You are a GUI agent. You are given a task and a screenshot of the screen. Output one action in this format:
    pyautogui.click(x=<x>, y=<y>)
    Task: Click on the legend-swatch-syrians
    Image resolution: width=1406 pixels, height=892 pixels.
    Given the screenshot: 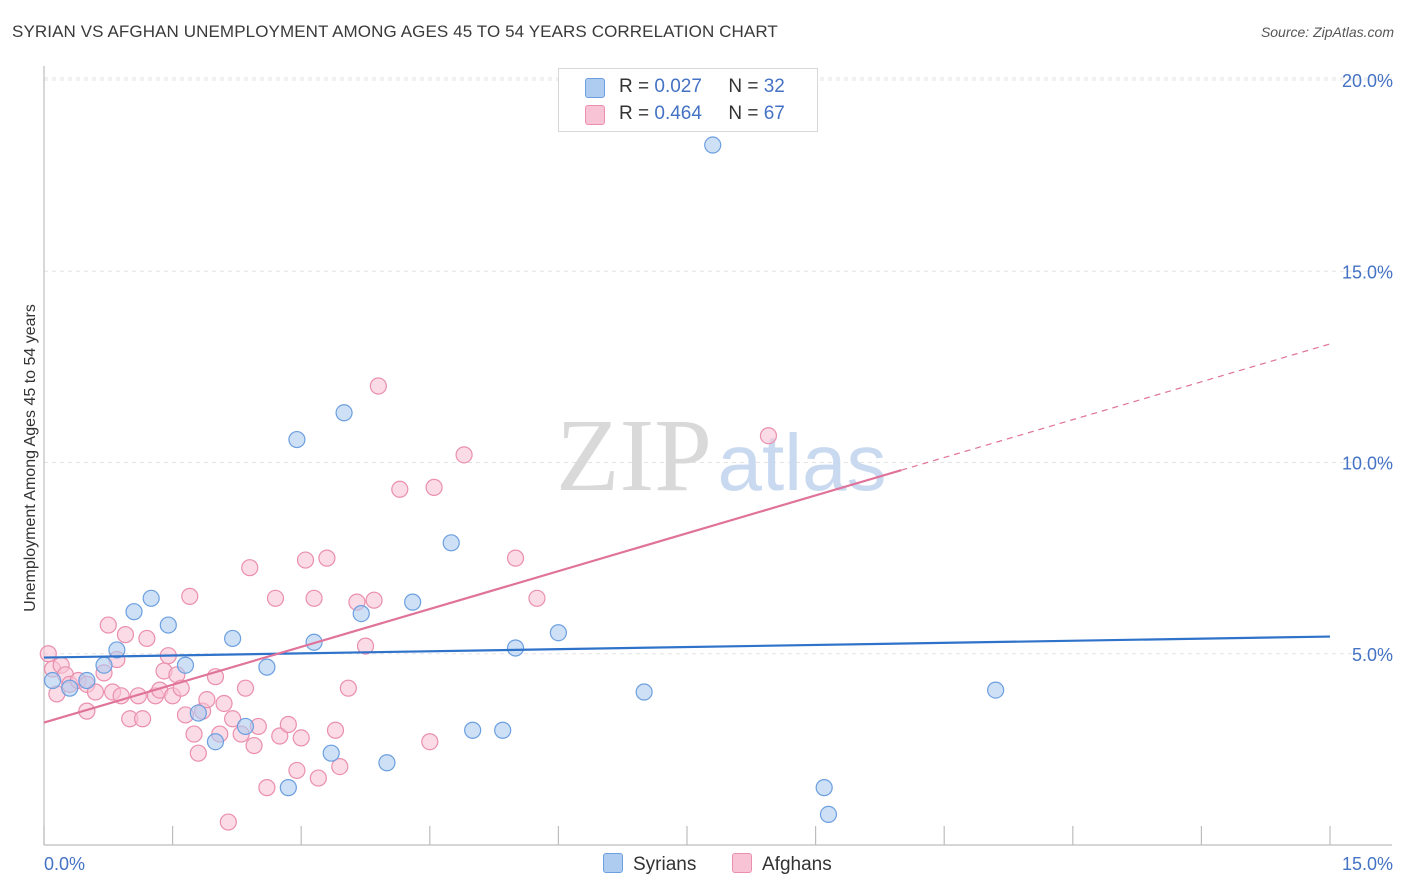 What is the action you would take?
    pyautogui.click(x=595, y=88)
    